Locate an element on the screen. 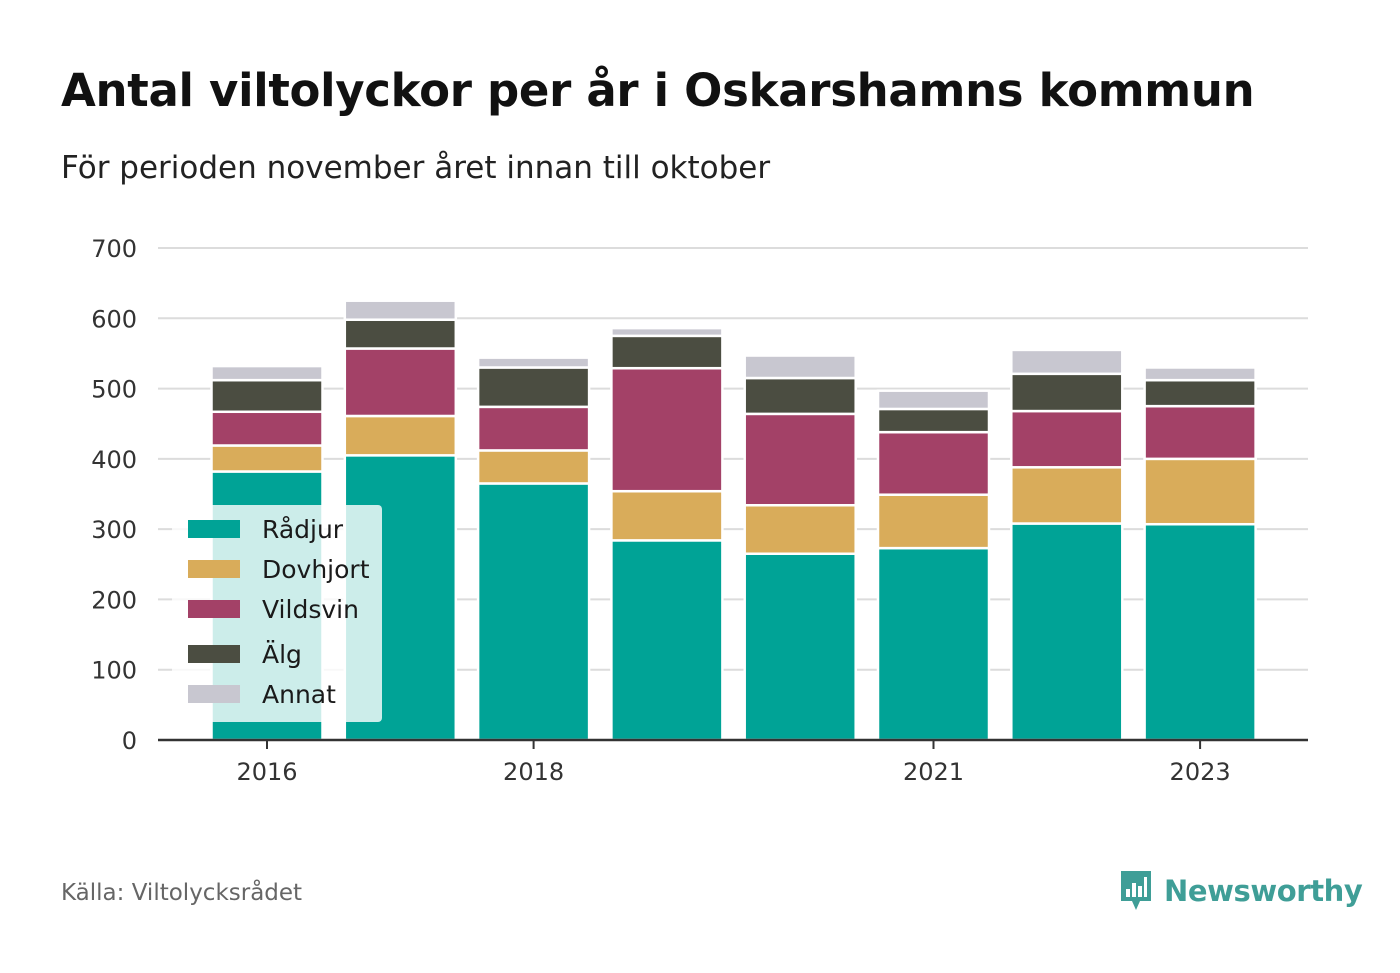  bar-2019-dovhjort is located at coordinates (667, 515).